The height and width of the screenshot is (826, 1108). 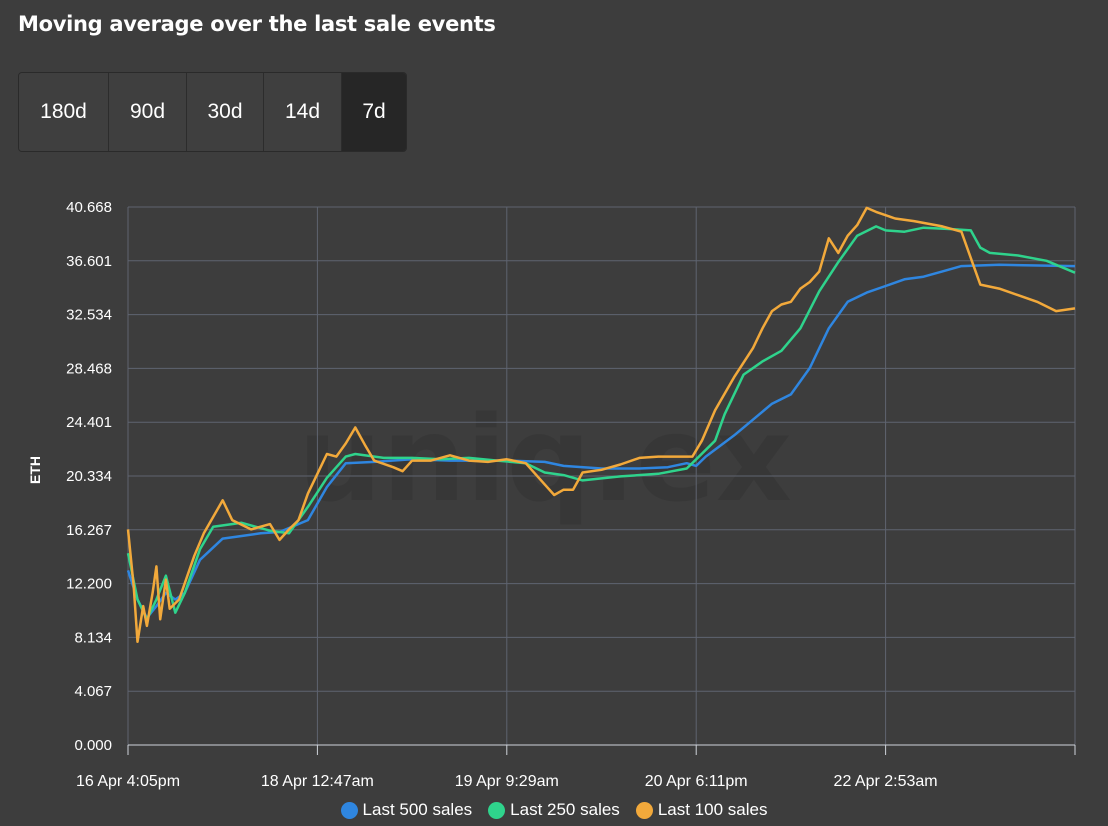 What do you see at coordinates (303, 112) in the screenshot?
I see `range-button-14d: 14d` at bounding box center [303, 112].